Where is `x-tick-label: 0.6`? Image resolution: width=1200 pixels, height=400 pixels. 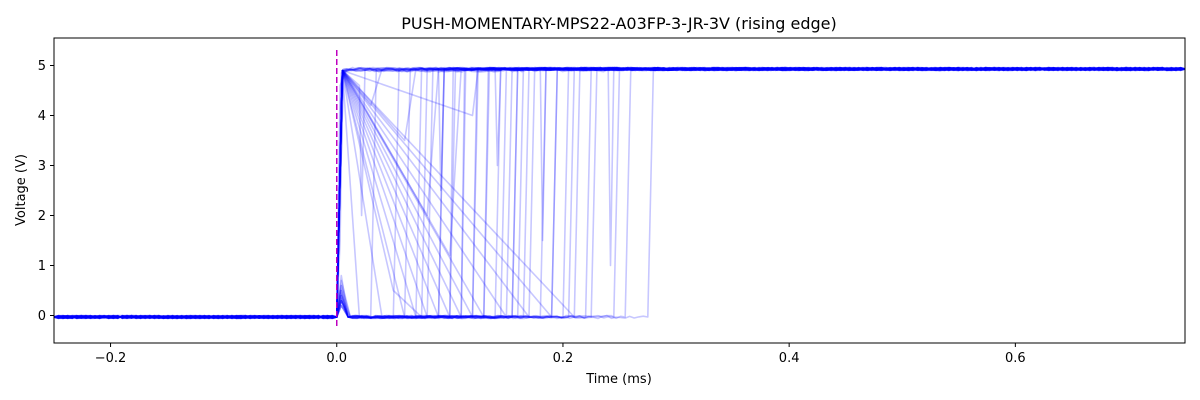 x-tick-label: 0.6 is located at coordinates (1015, 358).